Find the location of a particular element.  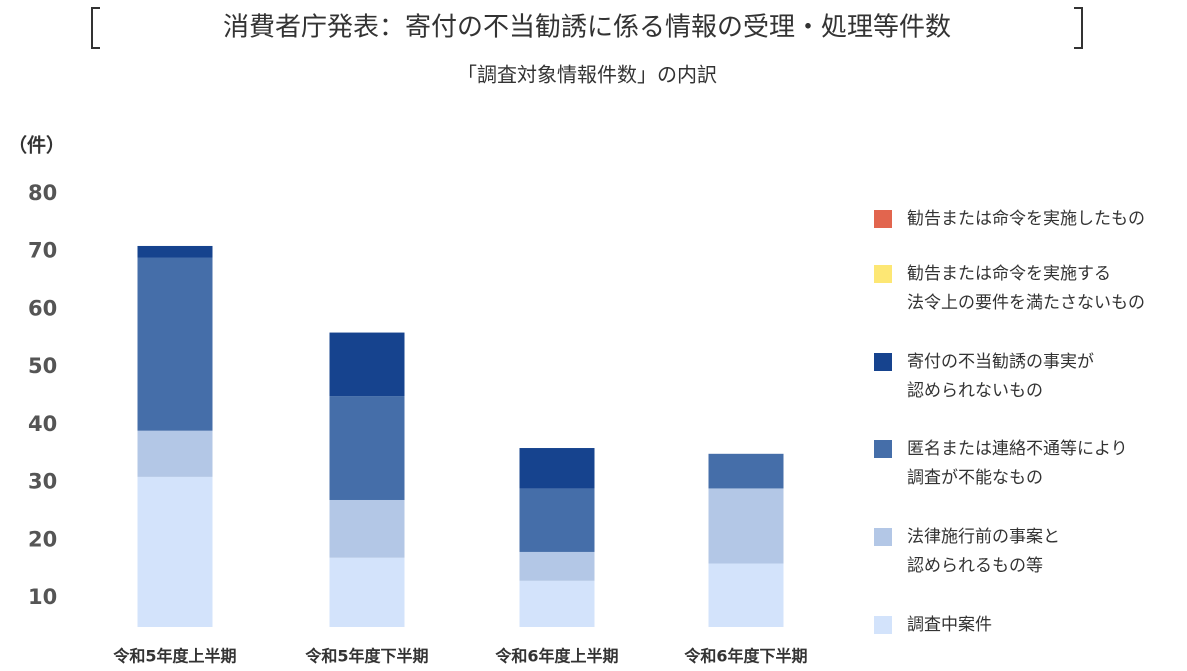

legend-line: 法令上の要件を満たさないもの is located at coordinates (1026, 303).